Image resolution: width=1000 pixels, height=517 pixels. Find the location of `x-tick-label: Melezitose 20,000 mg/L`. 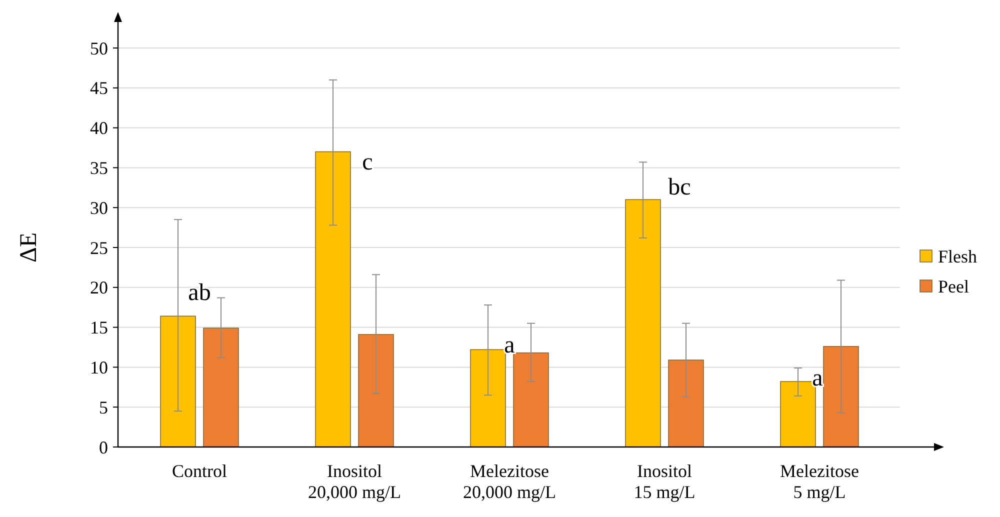

x-tick-label: Melezitose 20,000 mg/L is located at coordinates (509, 481).